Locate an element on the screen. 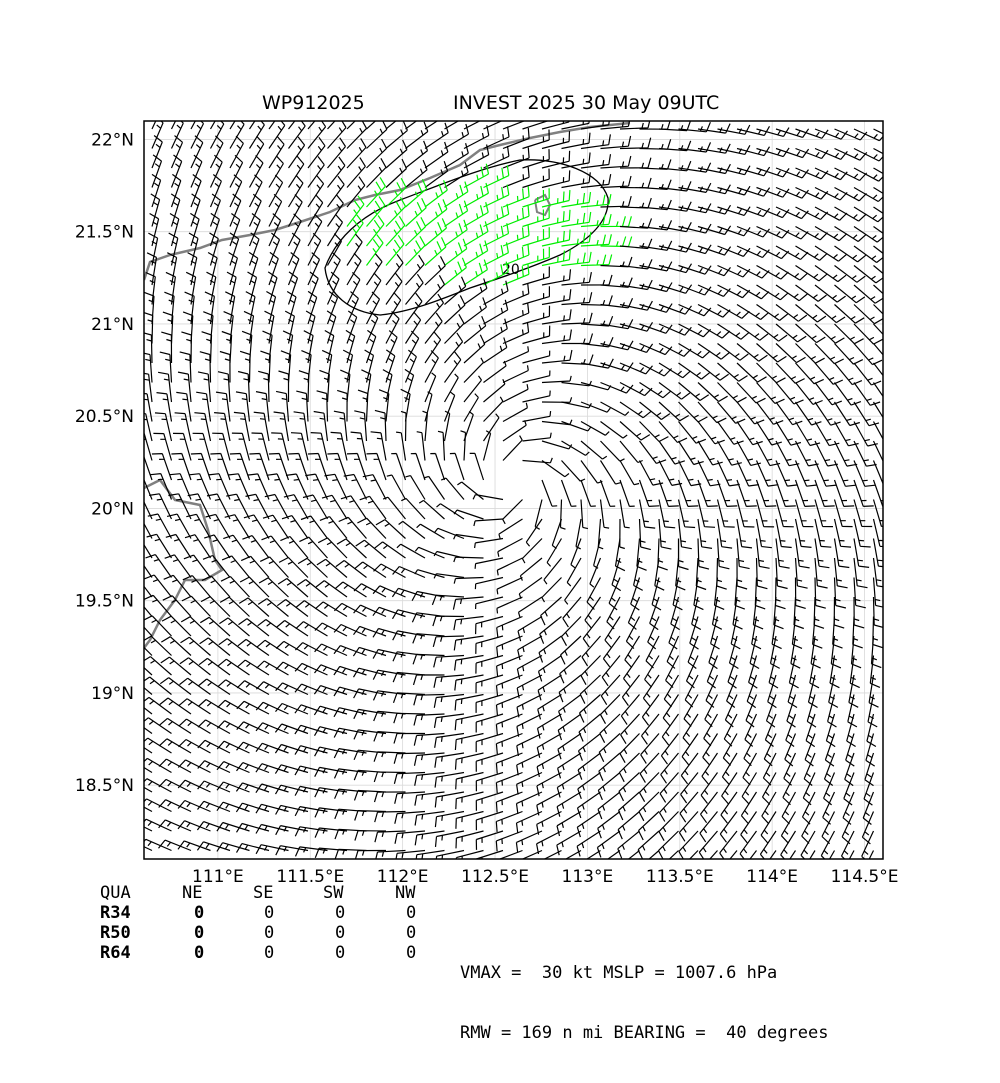  radii-value-ne: 0 is located at coordinates (199, 953).